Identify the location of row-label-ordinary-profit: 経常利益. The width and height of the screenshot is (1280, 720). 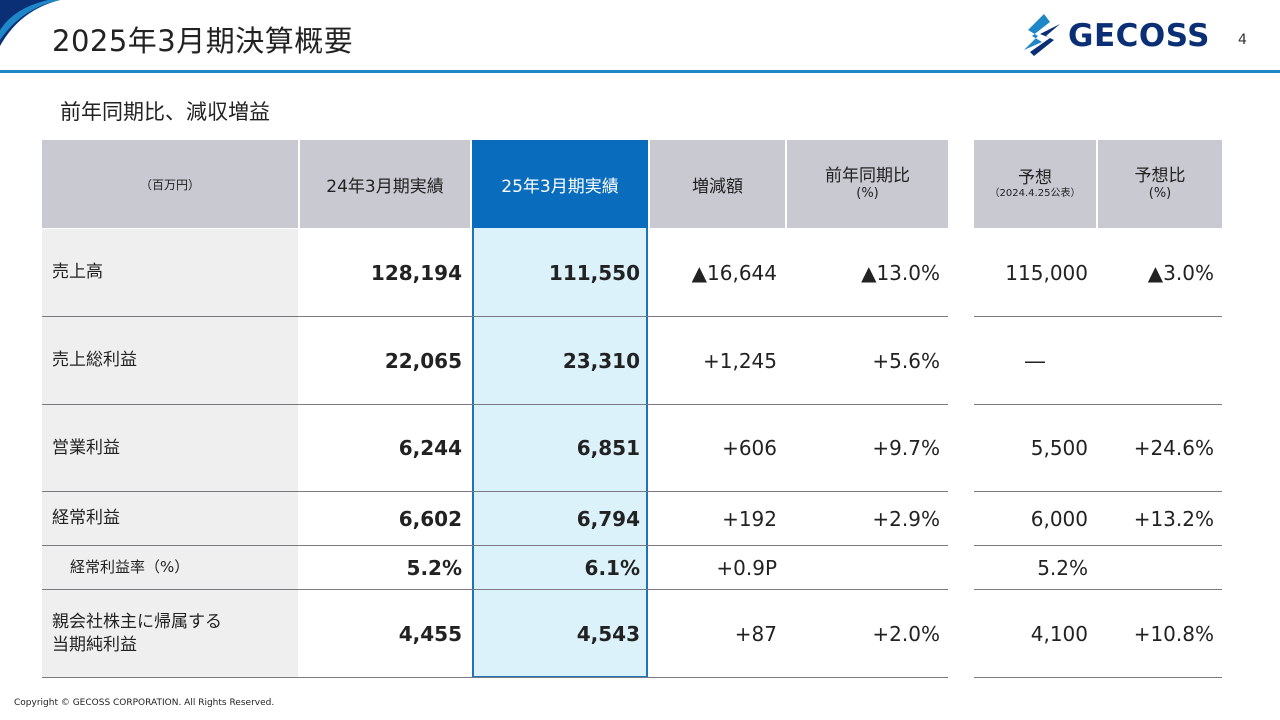
(86, 518).